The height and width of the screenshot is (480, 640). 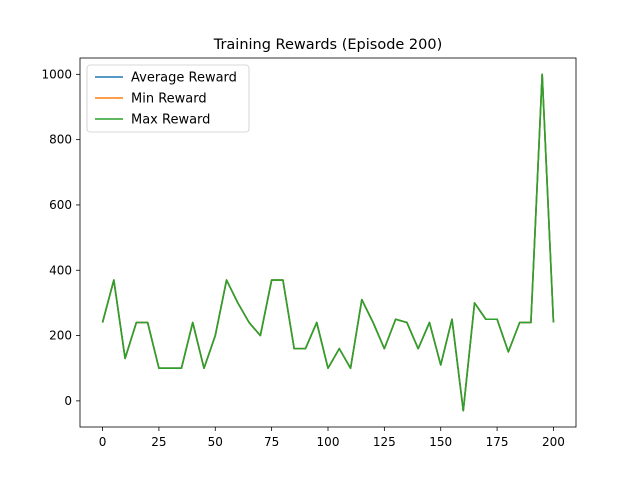 What do you see at coordinates (60, 237) in the screenshot?
I see `y-axis: 0 200 400 600 800 1000` at bounding box center [60, 237].